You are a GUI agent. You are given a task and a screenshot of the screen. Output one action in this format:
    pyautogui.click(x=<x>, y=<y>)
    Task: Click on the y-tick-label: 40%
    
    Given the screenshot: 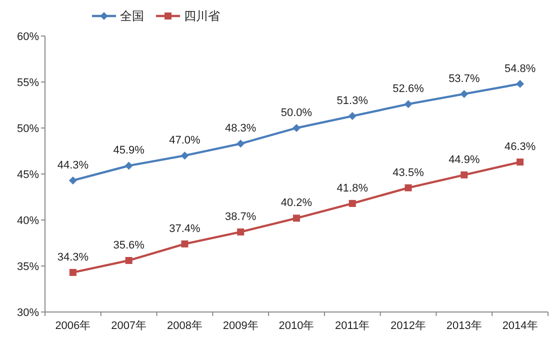 What is the action you would take?
    pyautogui.click(x=28, y=221)
    